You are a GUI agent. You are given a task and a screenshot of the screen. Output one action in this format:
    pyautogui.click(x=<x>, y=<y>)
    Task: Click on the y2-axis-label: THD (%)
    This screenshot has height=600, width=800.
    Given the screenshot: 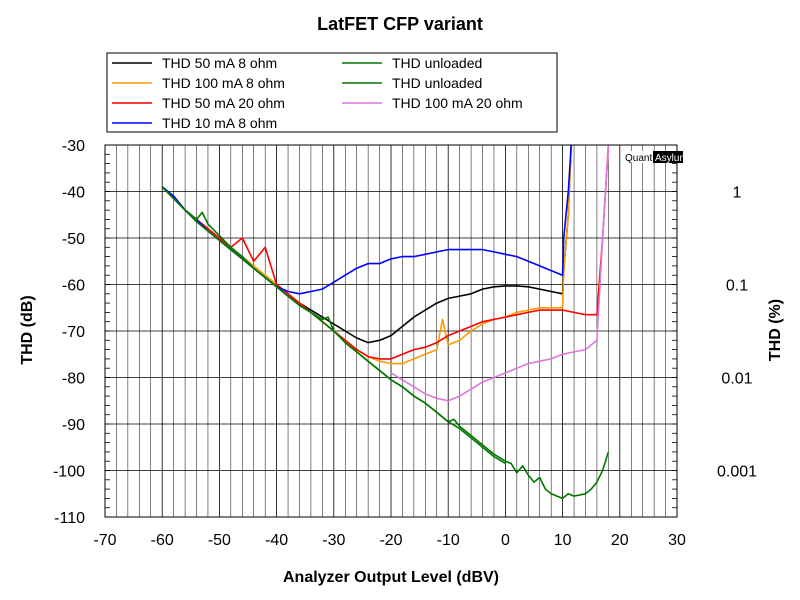 What is the action you would take?
    pyautogui.click(x=775, y=330)
    